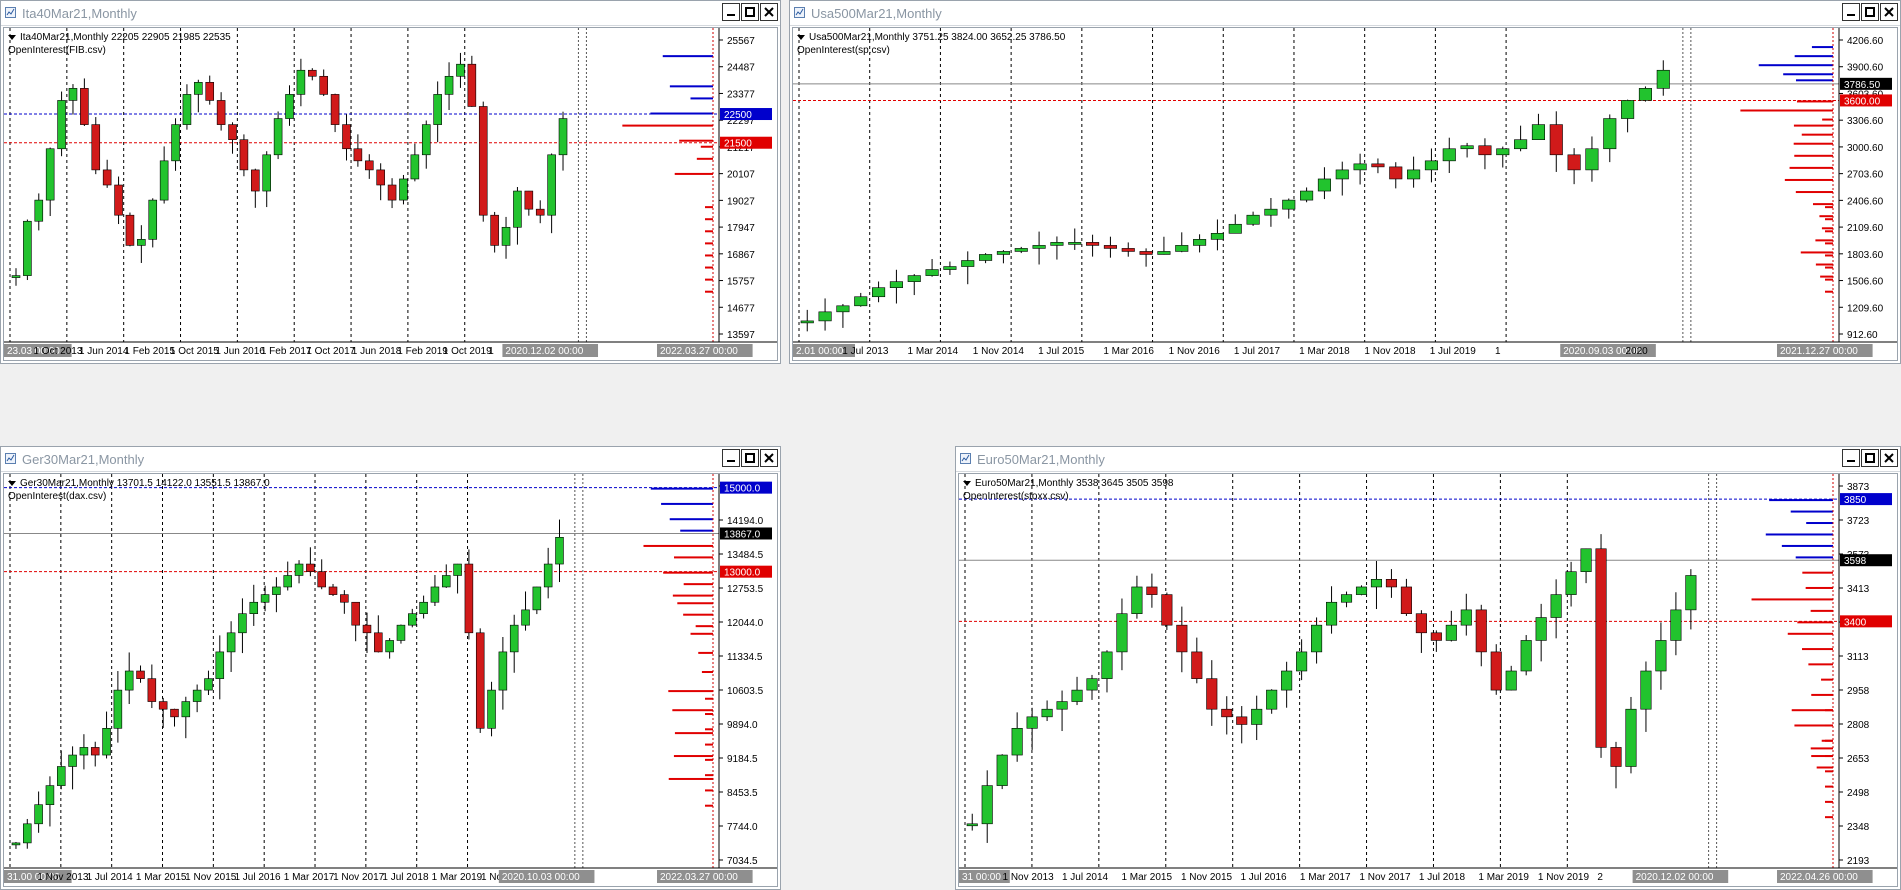 Image resolution: width=1901 pixels, height=890 pixels. I want to click on window-titlebar: Euro50Mar21,Monthly, so click(1428, 459).